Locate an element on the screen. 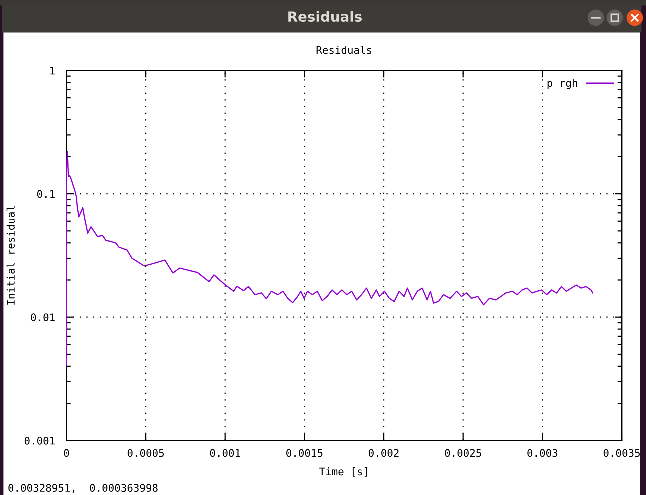 The image size is (646, 495). x-tick-label: 0.0025 is located at coordinates (463, 453).